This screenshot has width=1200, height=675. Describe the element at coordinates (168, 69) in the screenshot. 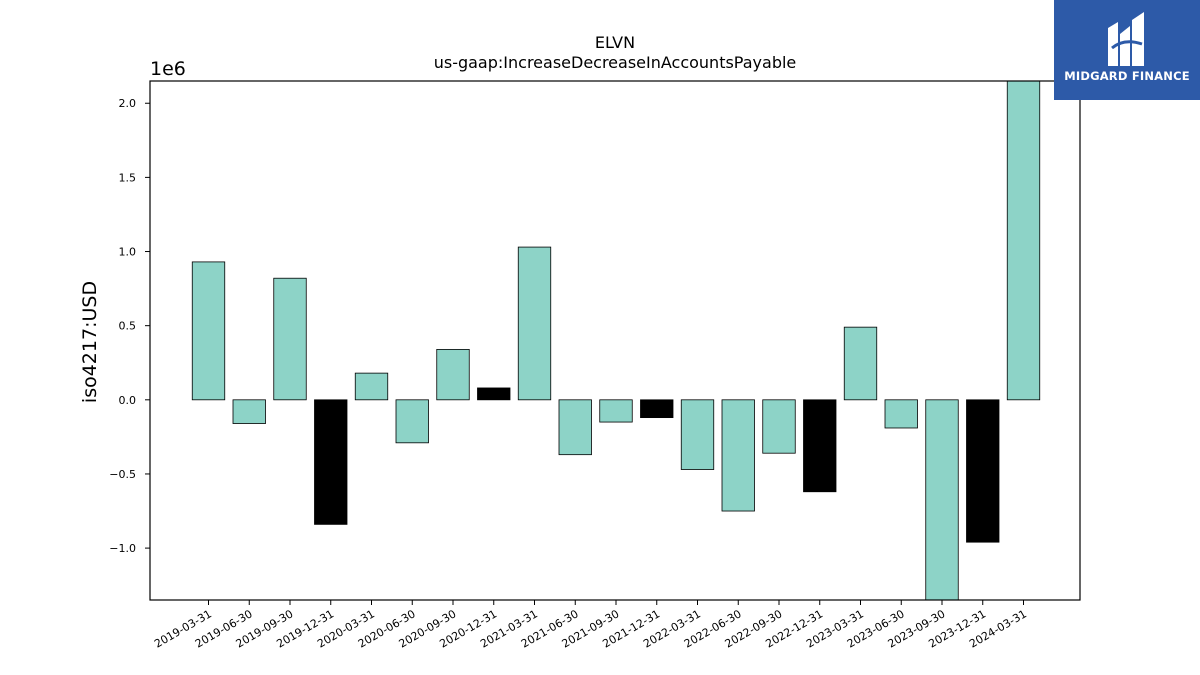

I see `y-scale-label: 1e6` at that location.